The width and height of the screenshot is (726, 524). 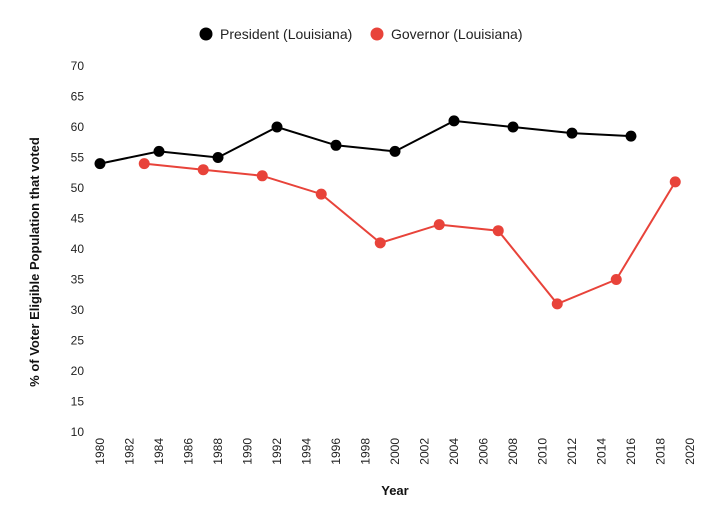 I want to click on y-tick-label: 25, so click(x=78, y=341).